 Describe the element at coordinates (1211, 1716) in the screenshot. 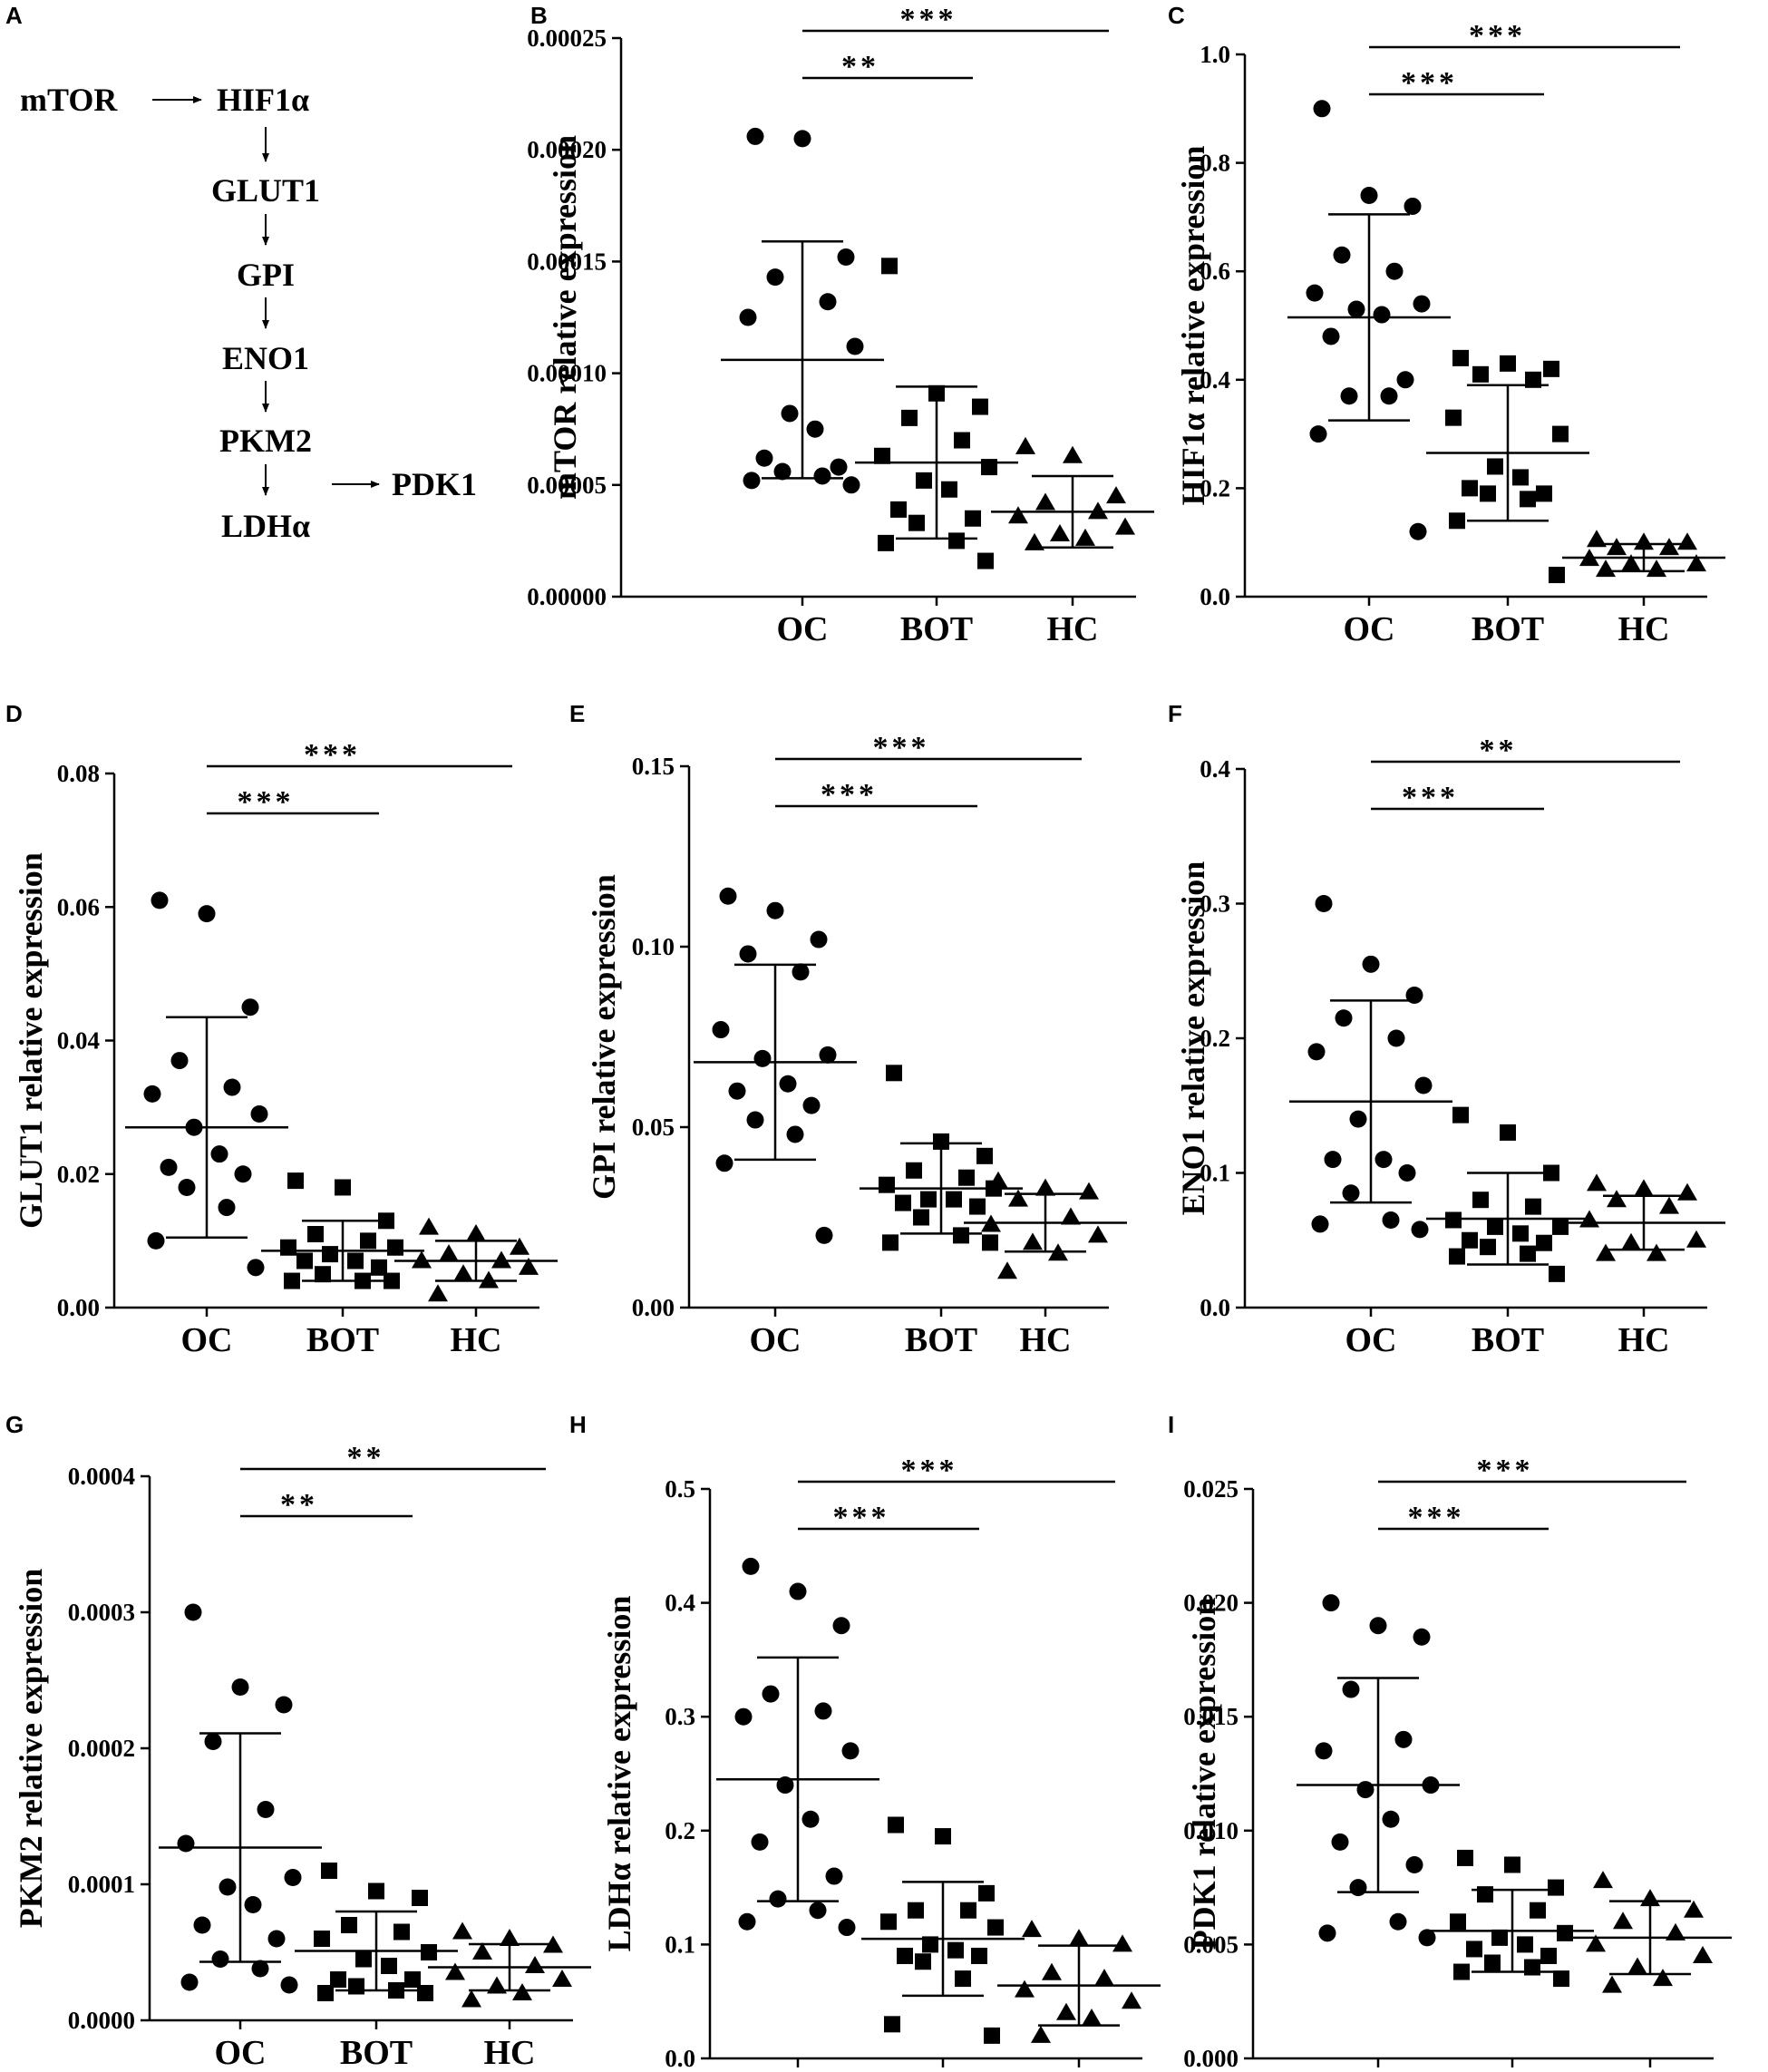

I see `y-tick-label: 0.015` at that location.